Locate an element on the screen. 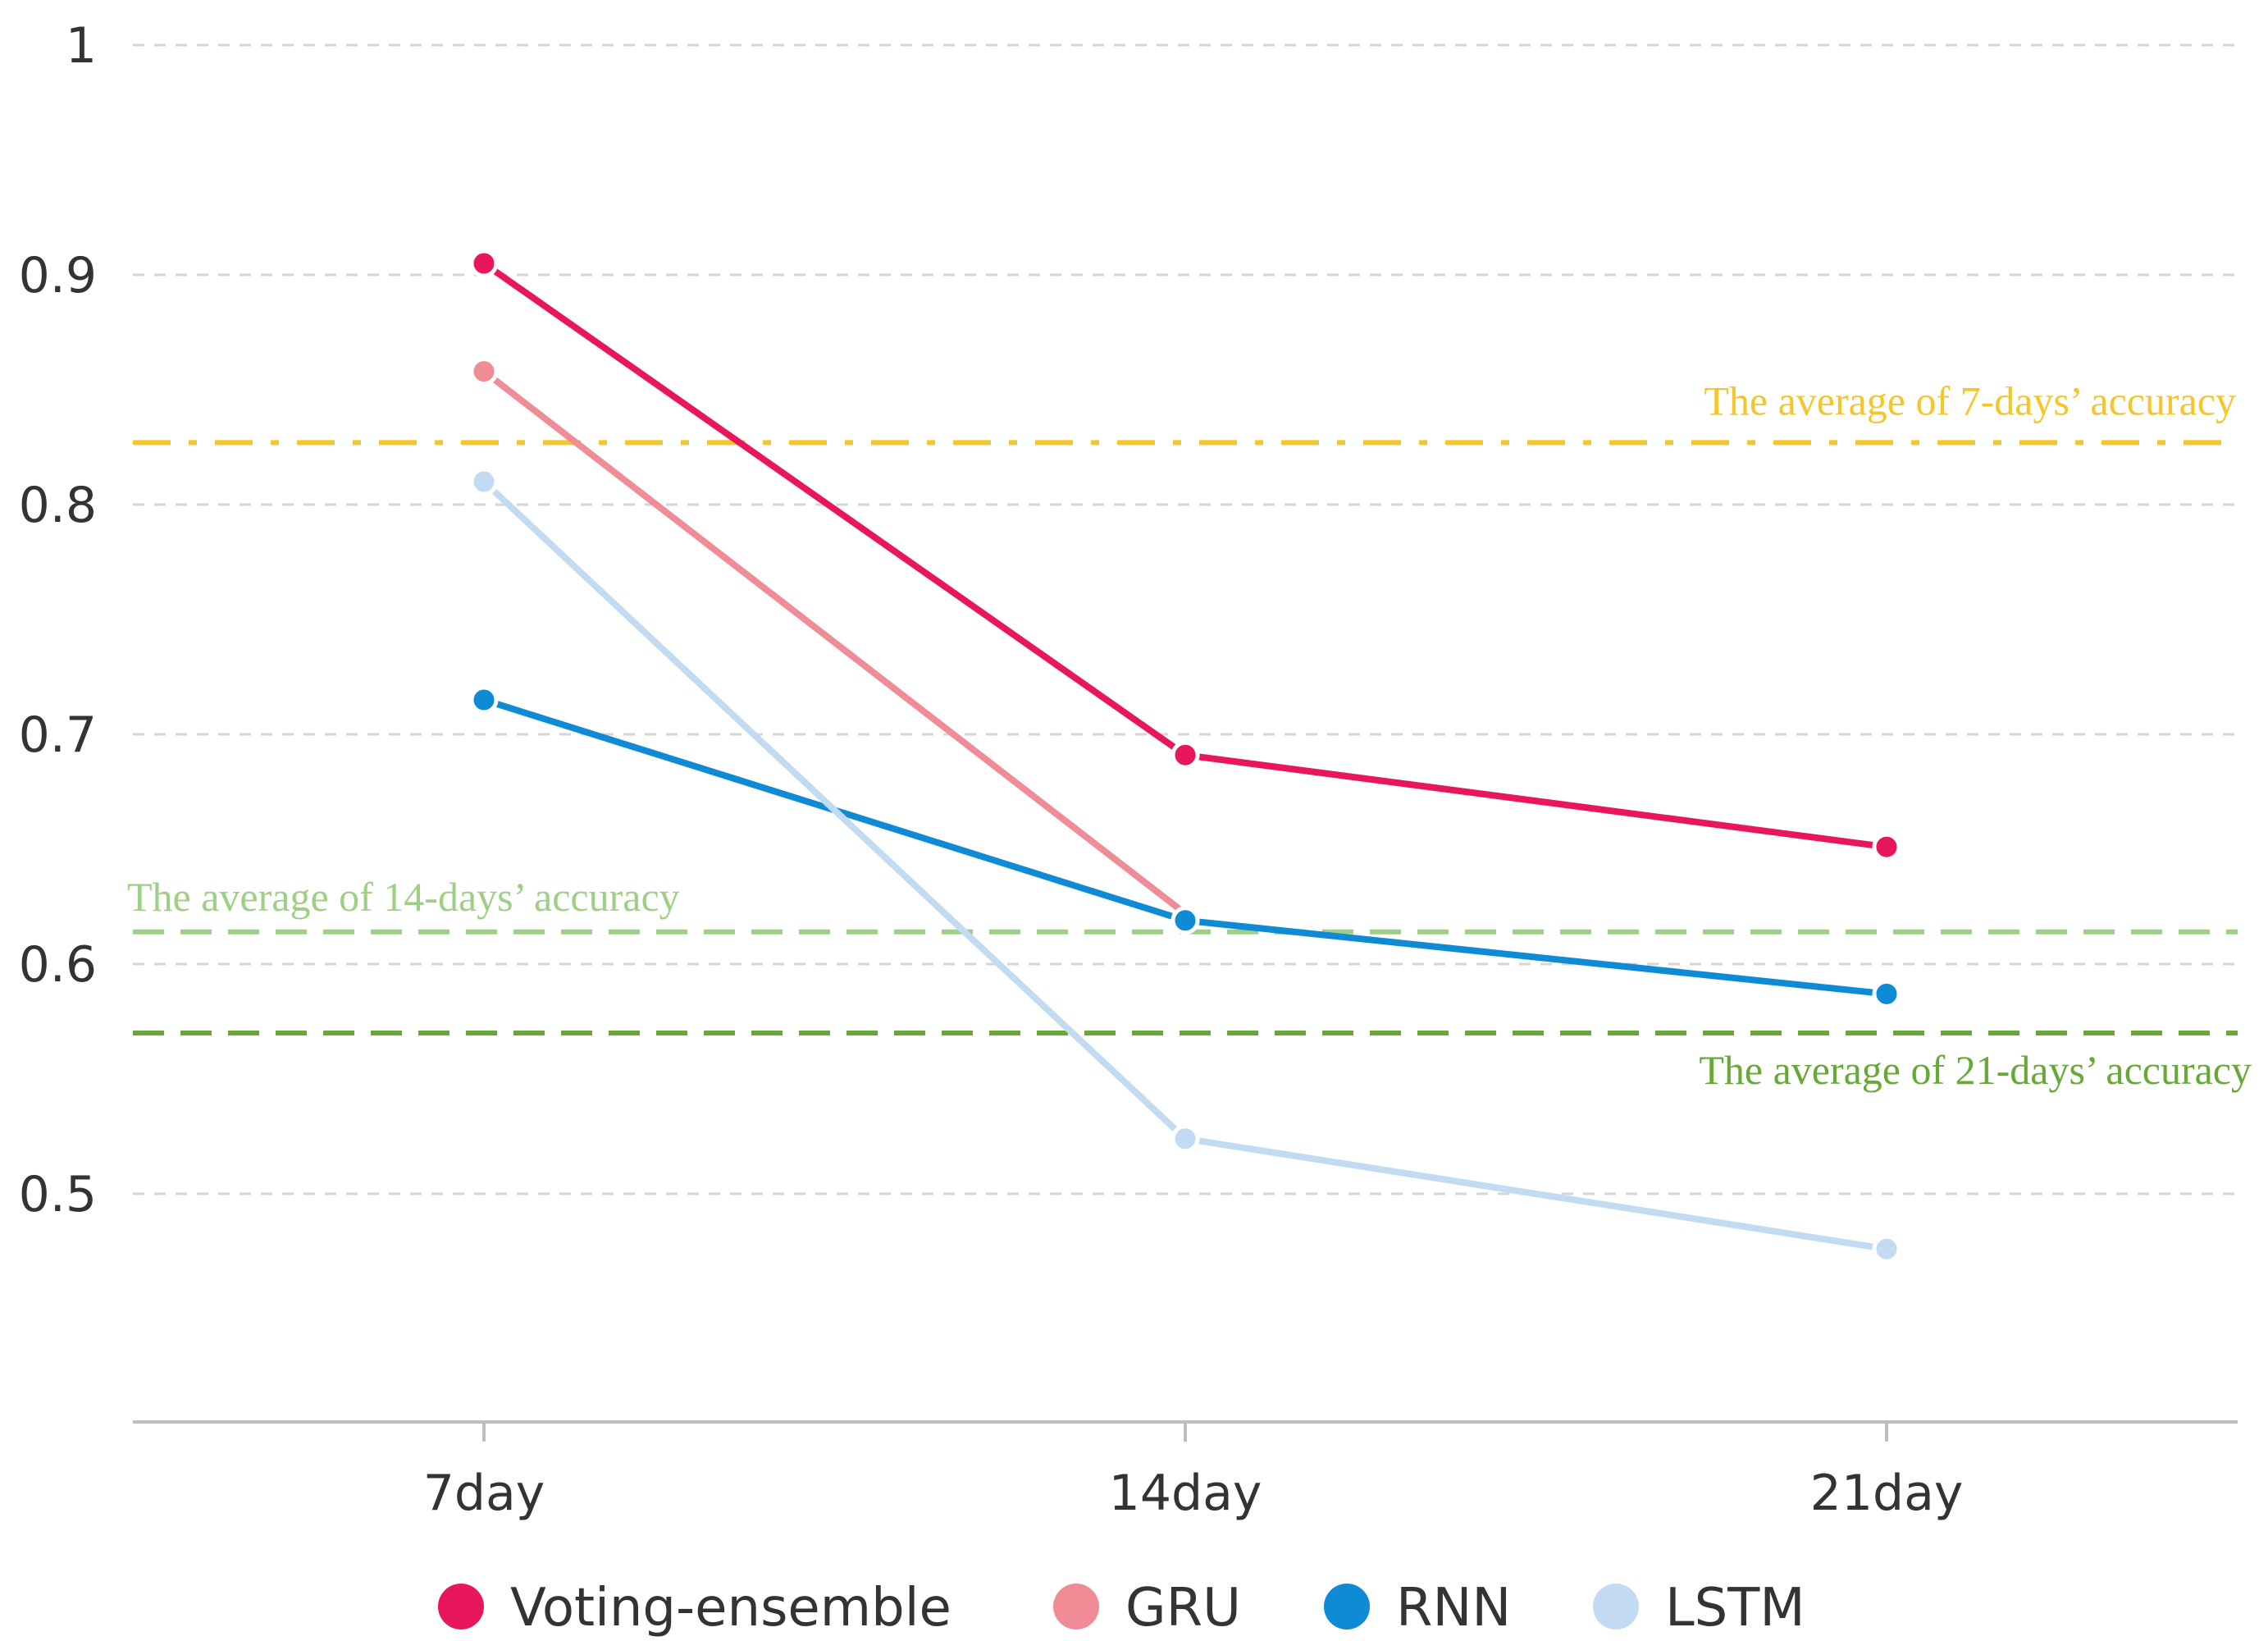 The image size is (2268, 1641). legend-item-lstm: LSTM is located at coordinates (1699, 1608).